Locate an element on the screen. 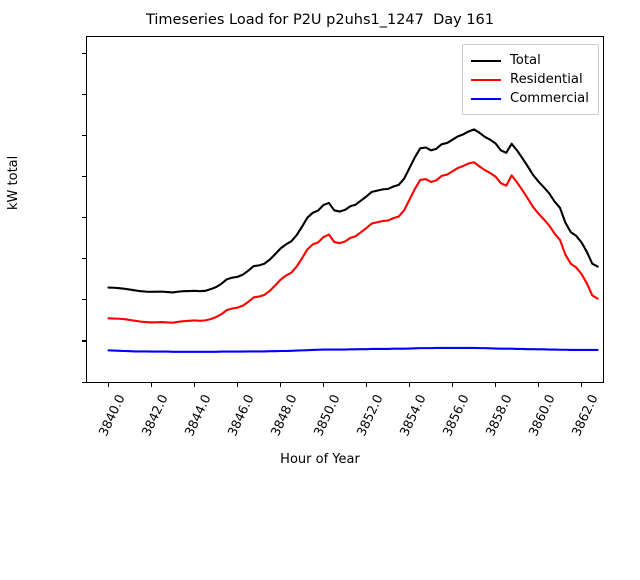 The image size is (640, 580). legend-swatch-commercial is located at coordinates (486, 98).